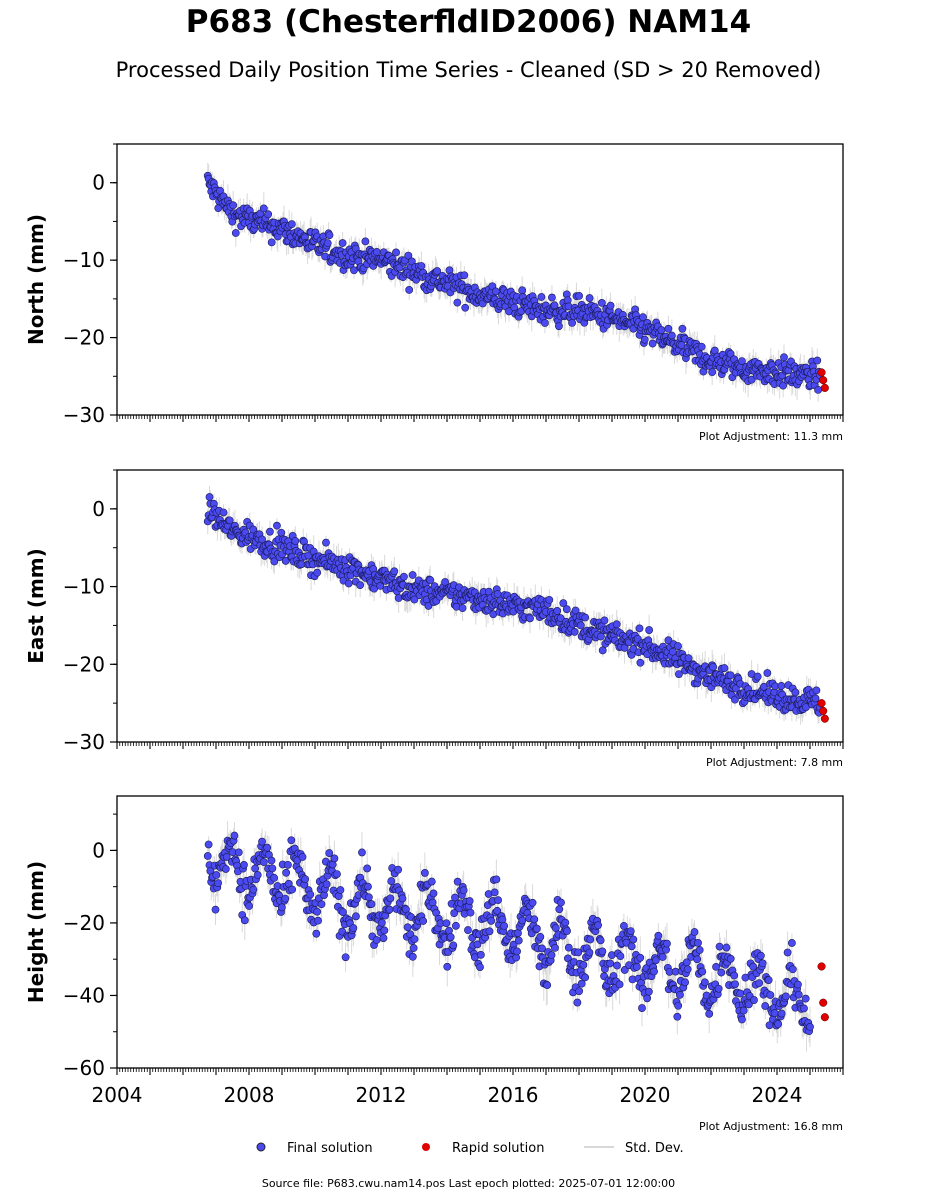 The image size is (937, 1200). I want to click on y-tick-label: −60, so click(84, 1068).